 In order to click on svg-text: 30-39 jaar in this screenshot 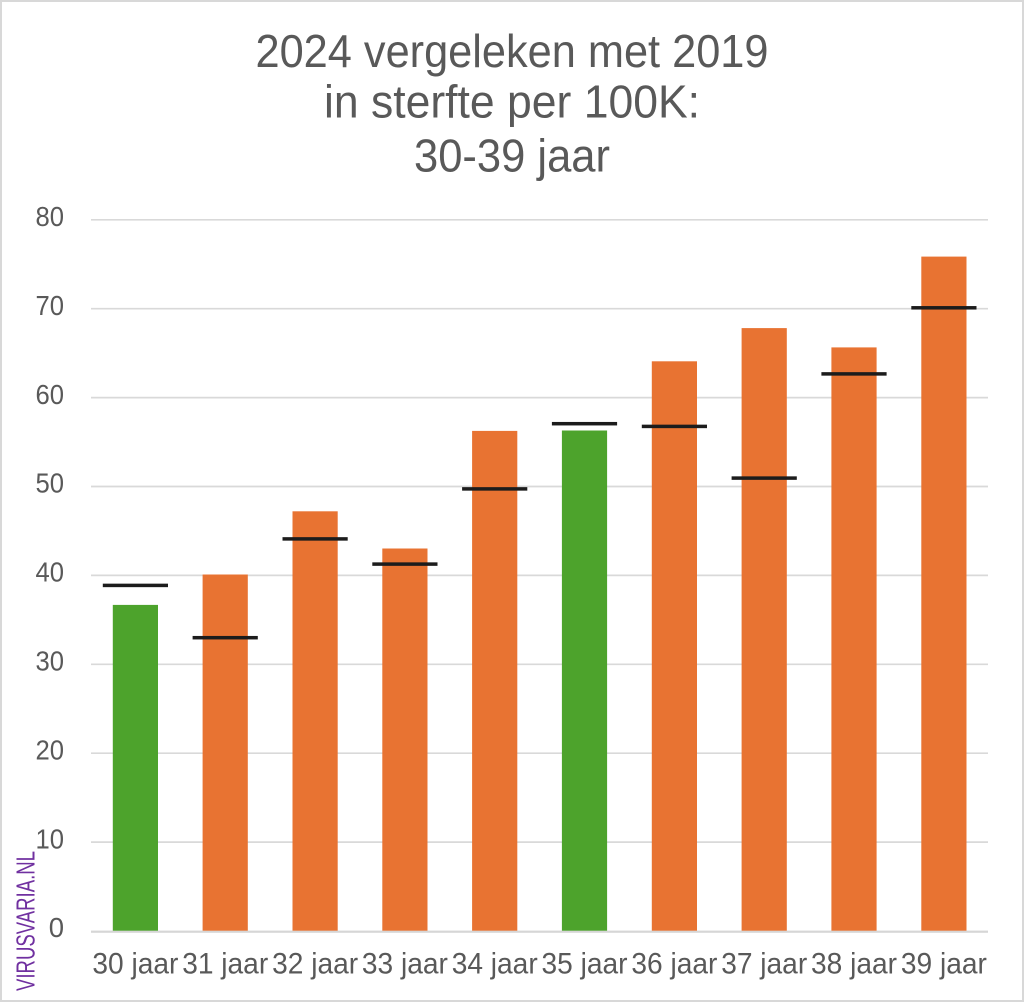, I will do `click(512, 156)`.